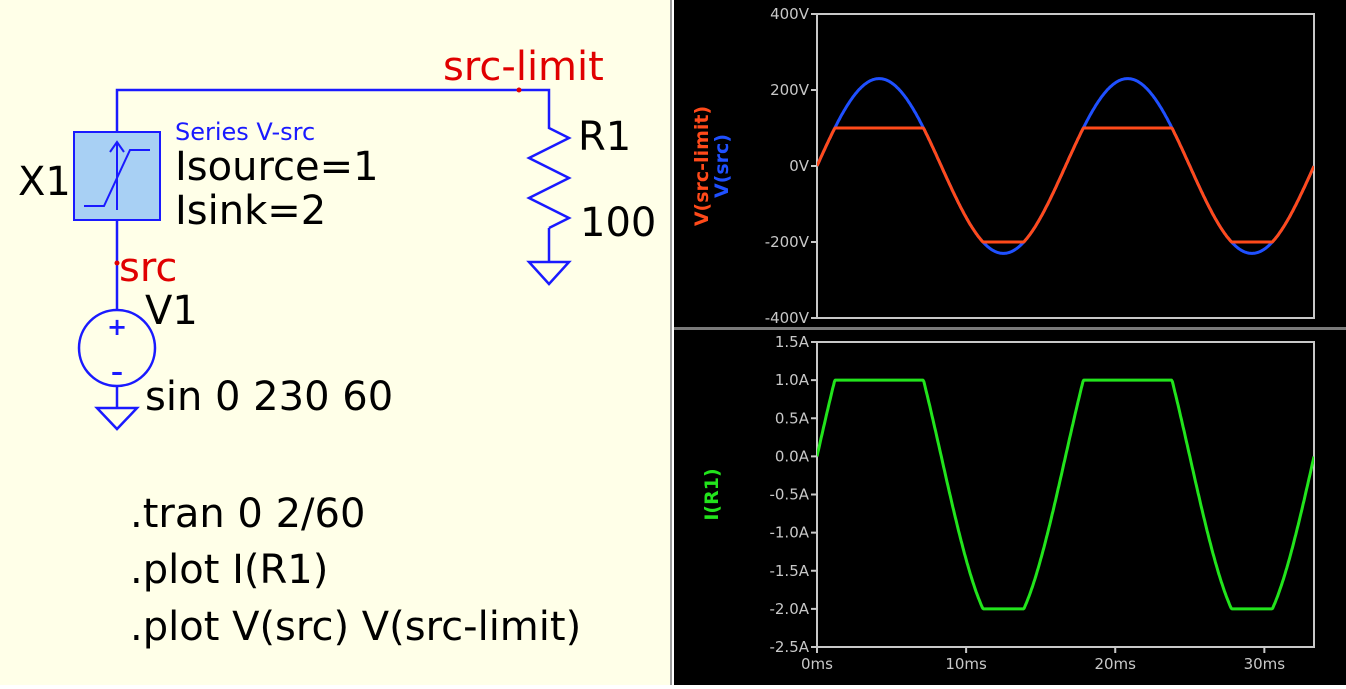  Describe the element at coordinates (787, 318) in the screenshot. I see `y-tick-label: -400V` at that location.